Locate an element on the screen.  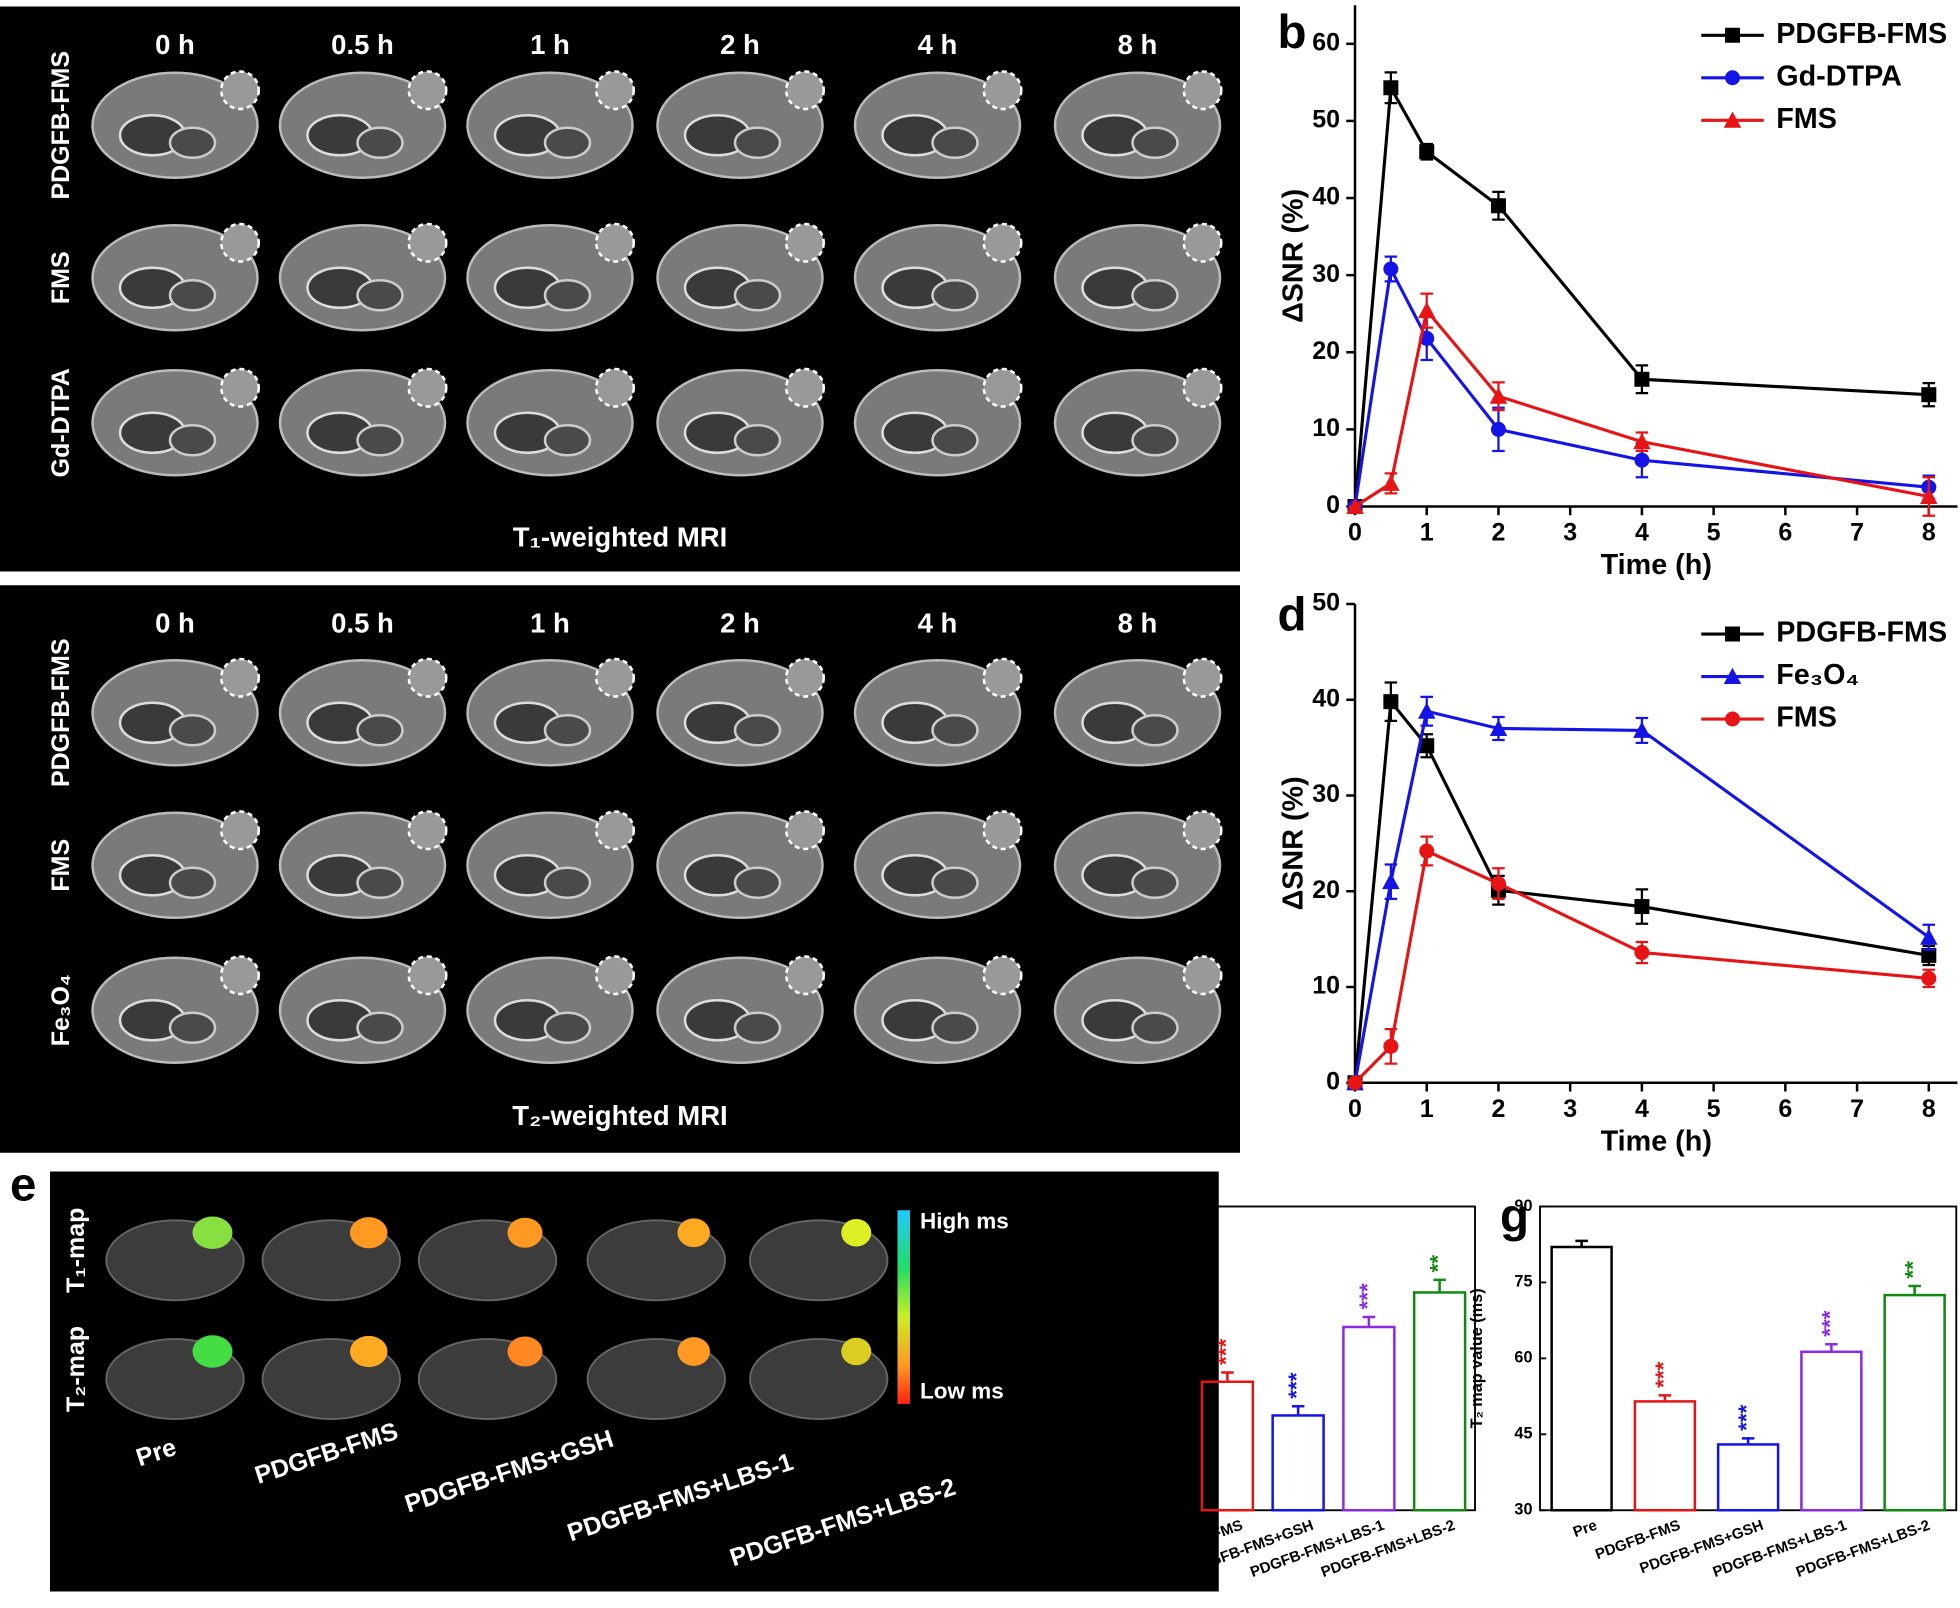
y-tick-label: 1500 is located at coordinates (1096, 1426).